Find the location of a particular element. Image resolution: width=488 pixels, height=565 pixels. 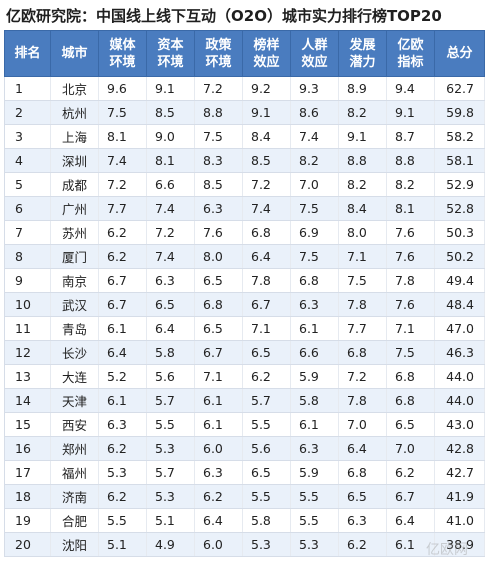

column-header-text: 政策 is located at coordinates (218, 45).